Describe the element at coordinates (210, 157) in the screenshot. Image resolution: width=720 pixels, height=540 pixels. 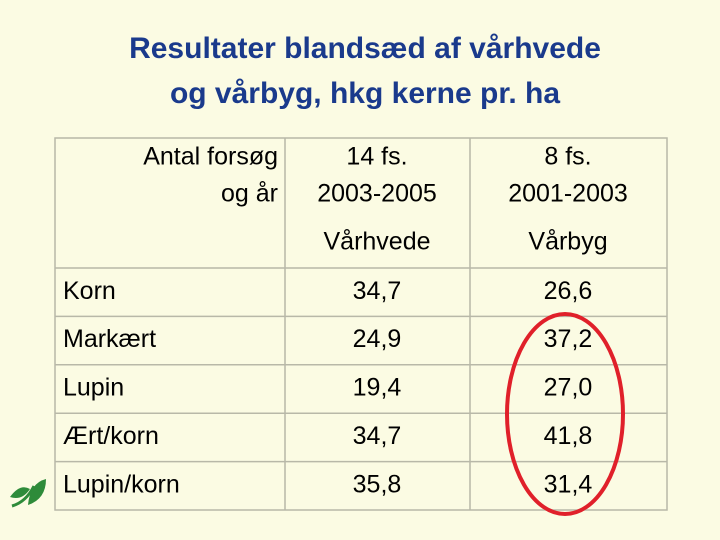
I see `header-cell: Antal forsøg` at that location.